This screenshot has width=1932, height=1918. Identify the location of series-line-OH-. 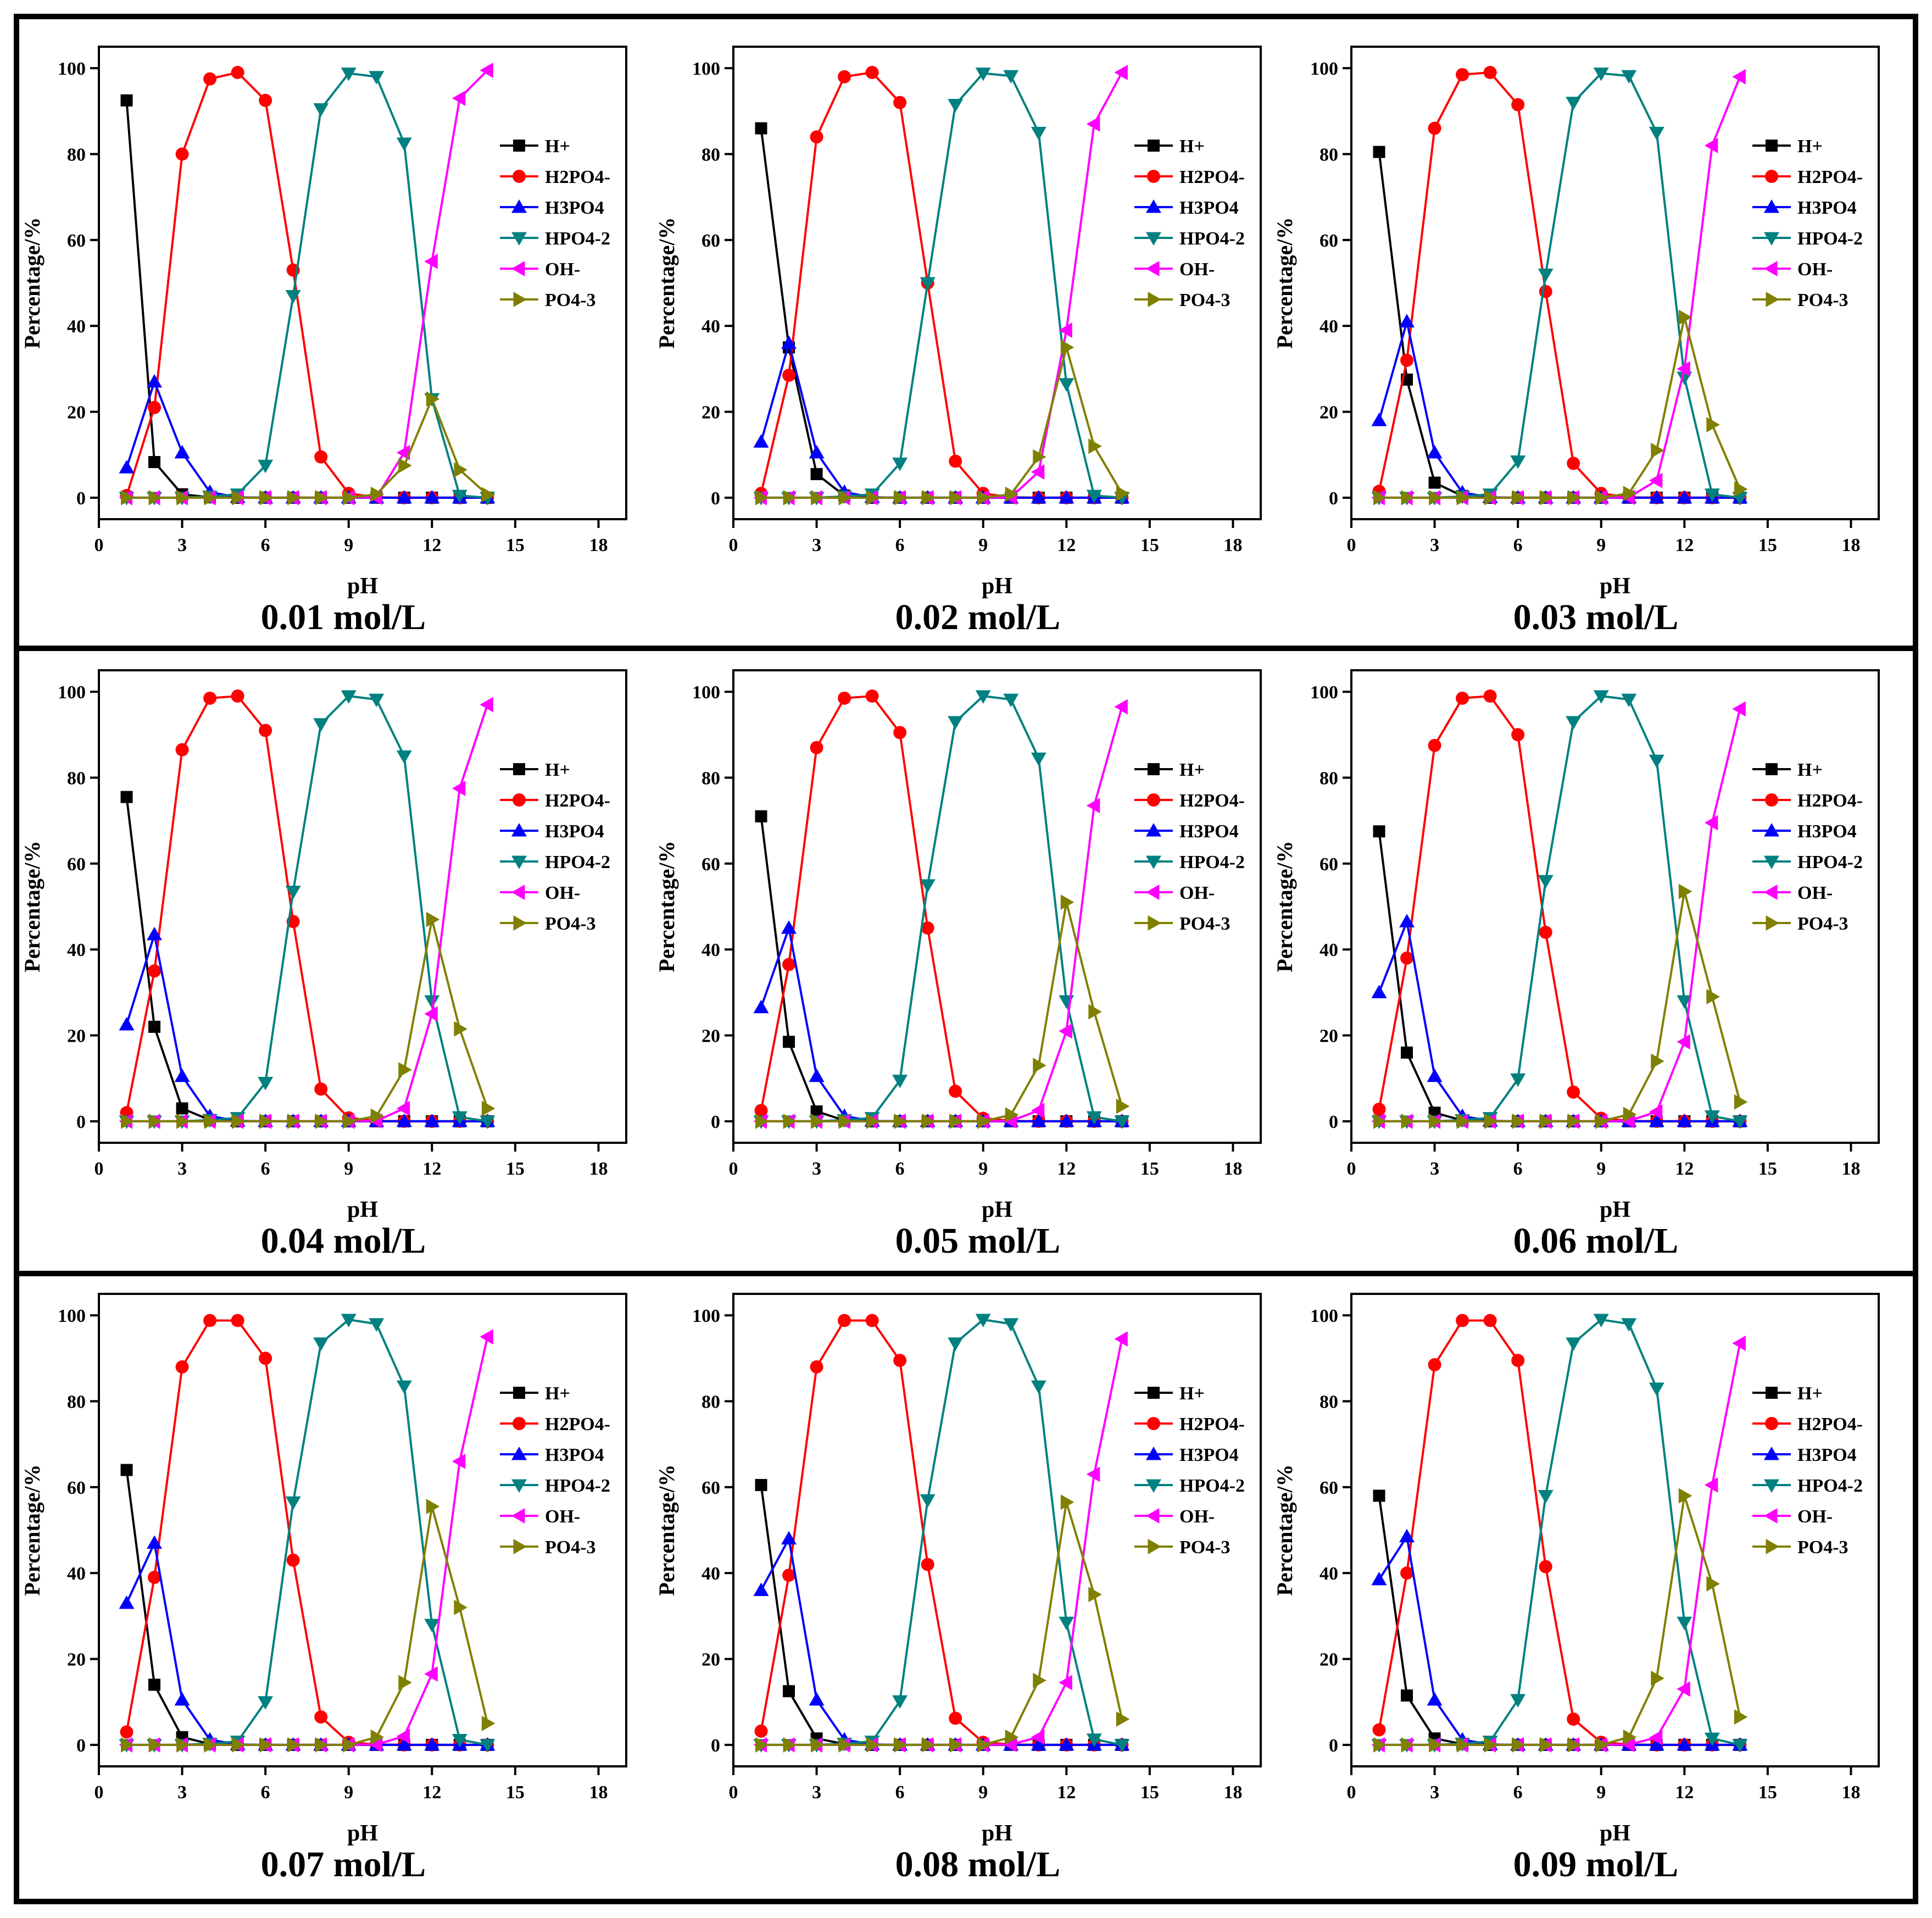
(1560, 915).